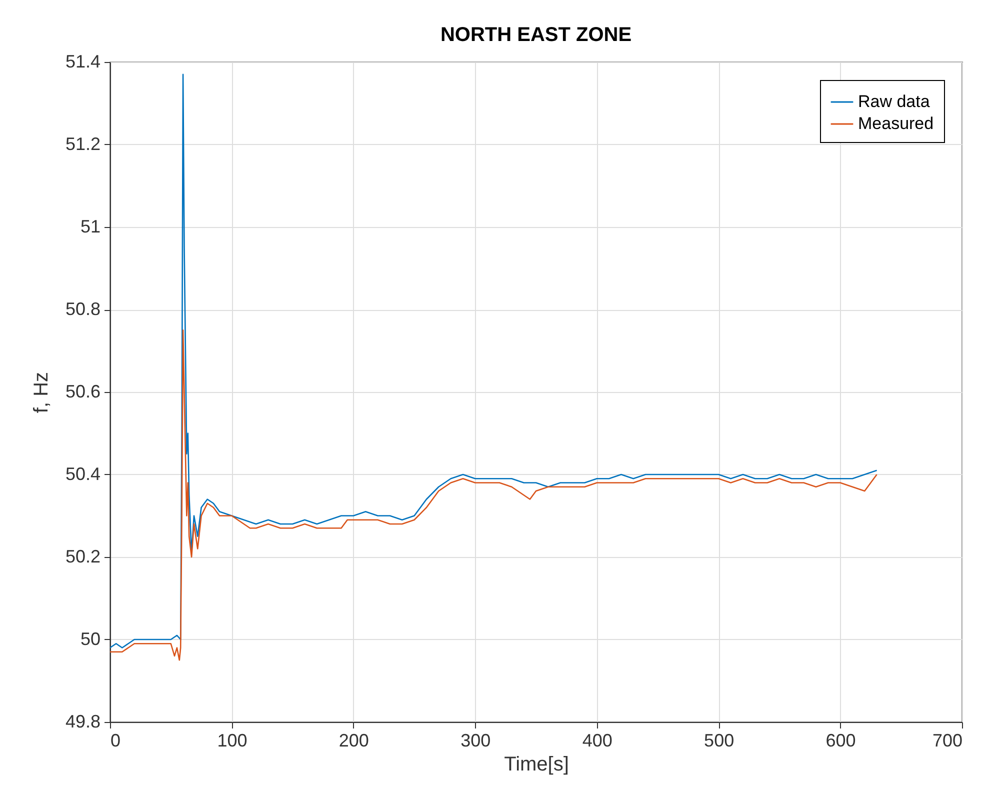  What do you see at coordinates (82, 392) in the screenshot?
I see `y-tick-label: 50.6` at bounding box center [82, 392].